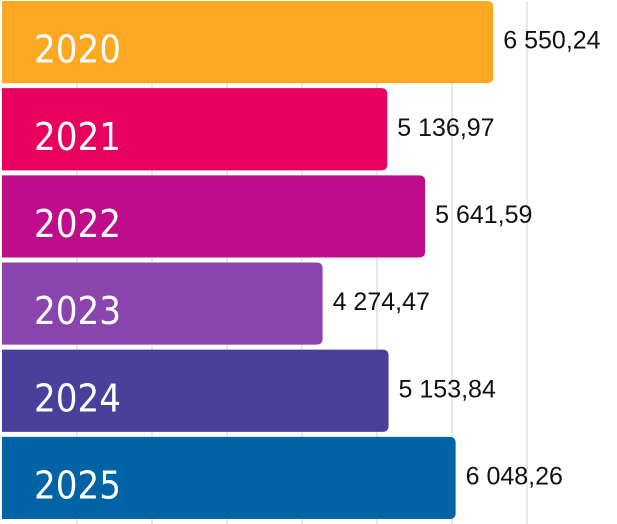 Image resolution: width=617 pixels, height=524 pixels. Describe the element at coordinates (381, 302) in the screenshot. I see `value-label: 4 274,47` at that location.